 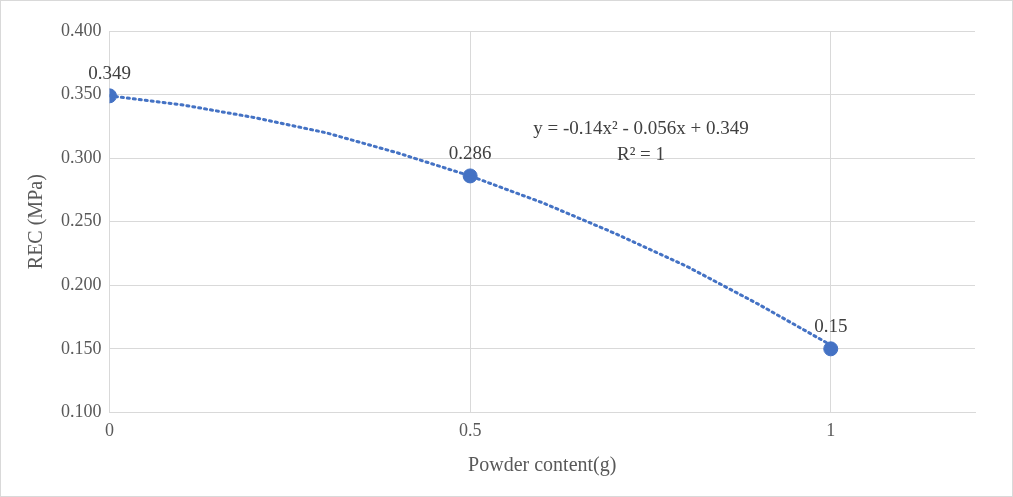 I want to click on data-label: 0.349, so click(x=109, y=73).